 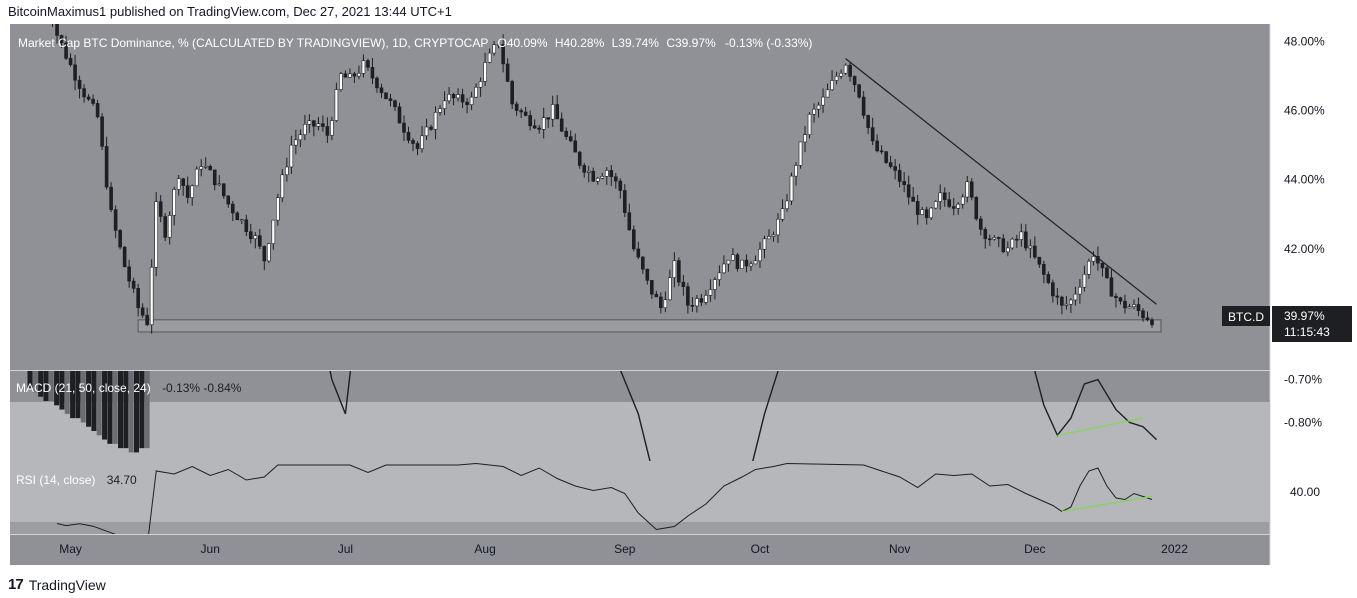 I want to click on footer-brand: 17 TradingView, so click(x=57, y=584).